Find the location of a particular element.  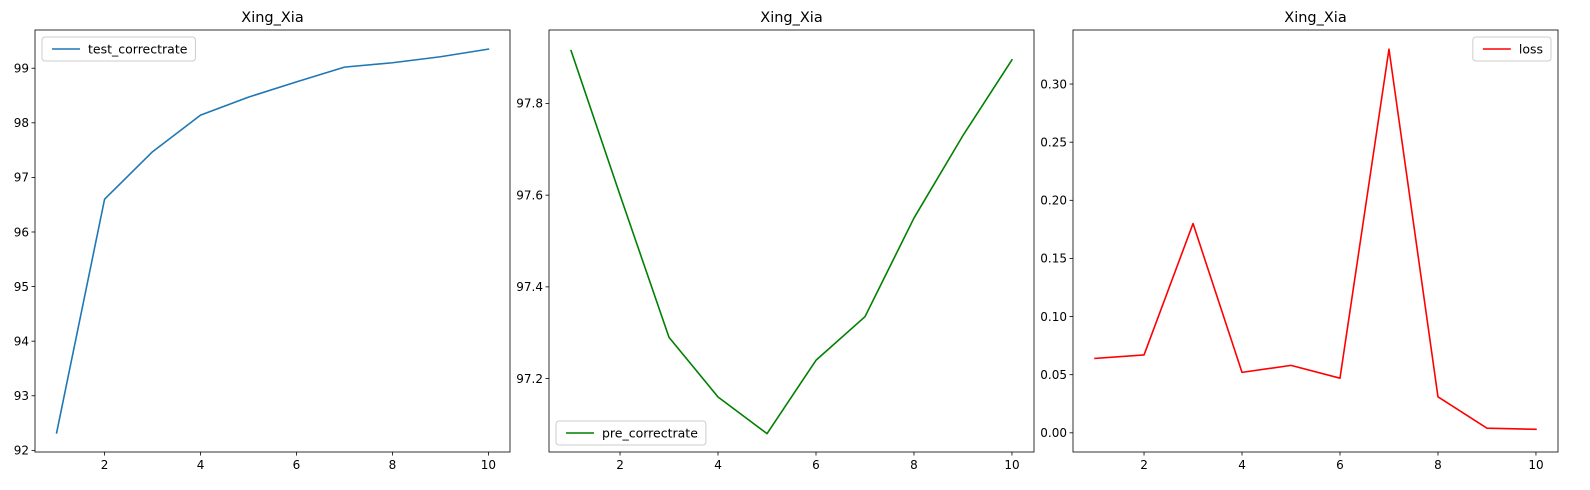

y-tick-label: 0.15 is located at coordinates (1053, 259).